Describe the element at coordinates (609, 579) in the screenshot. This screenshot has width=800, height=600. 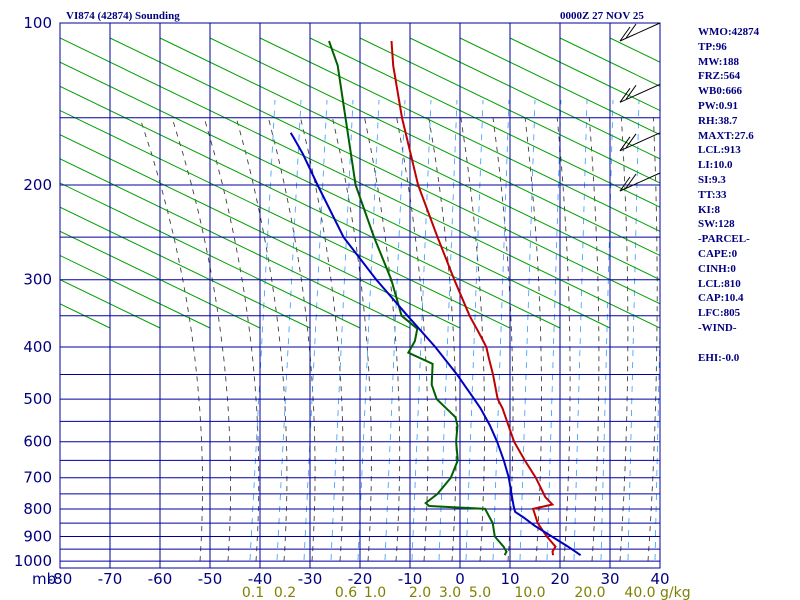
I see `temperature-tick-label: 30` at that location.